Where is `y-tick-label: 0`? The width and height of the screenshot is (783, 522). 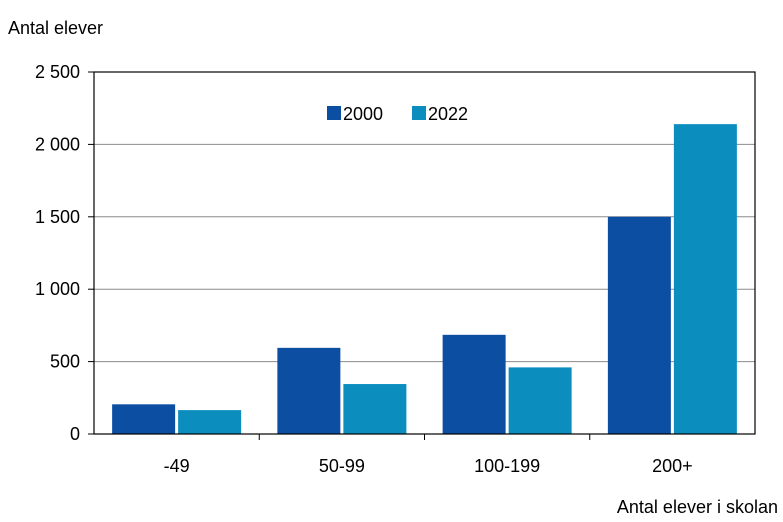
y-tick-label: 0 is located at coordinates (75, 434).